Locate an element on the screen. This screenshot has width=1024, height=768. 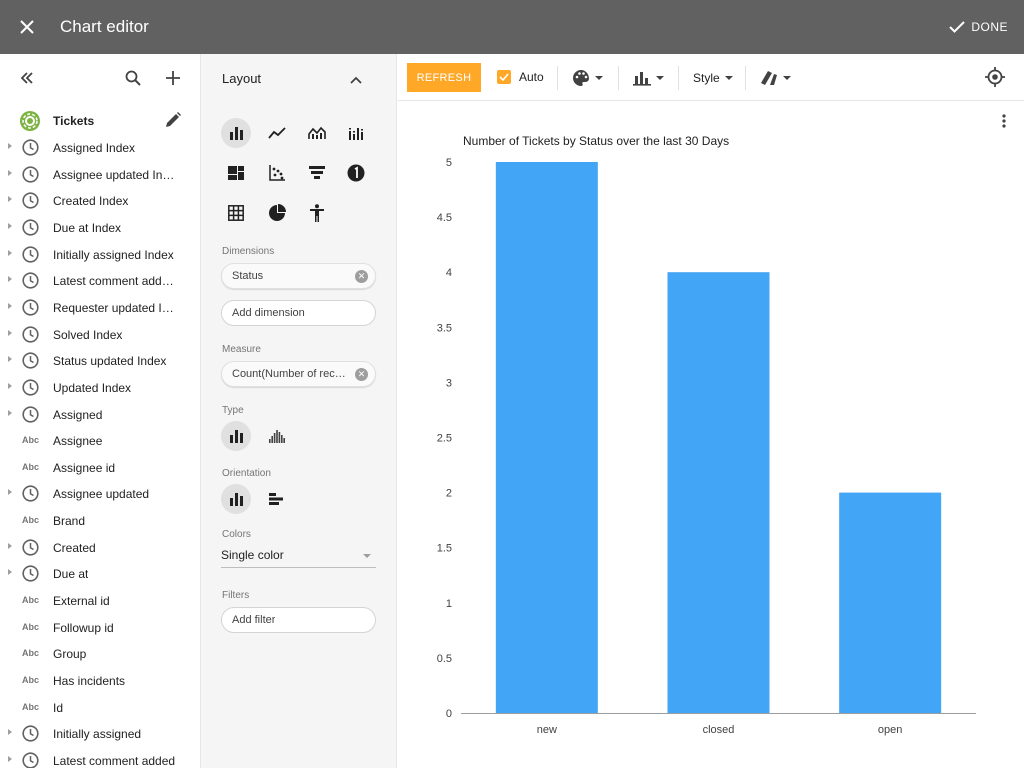
dimension-chip-status: Status ✕ is located at coordinates (298, 276).